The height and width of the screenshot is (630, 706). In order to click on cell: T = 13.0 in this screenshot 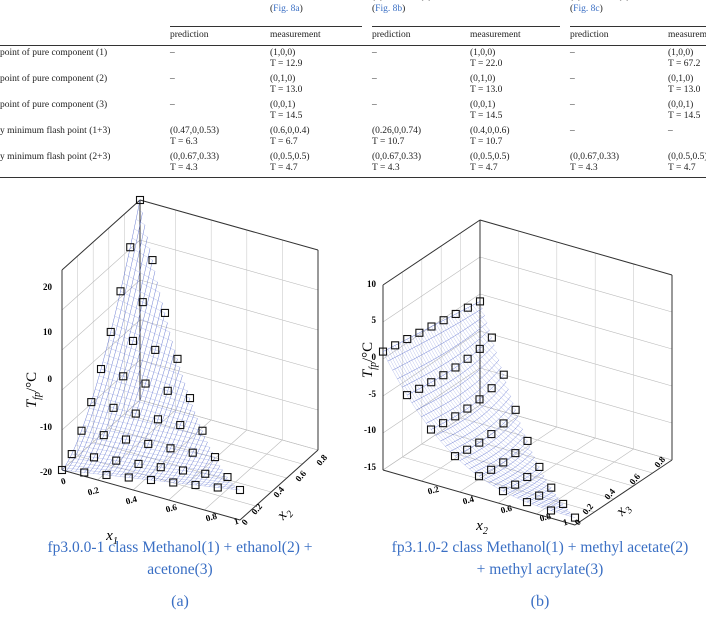, I will do `click(286, 90)`.